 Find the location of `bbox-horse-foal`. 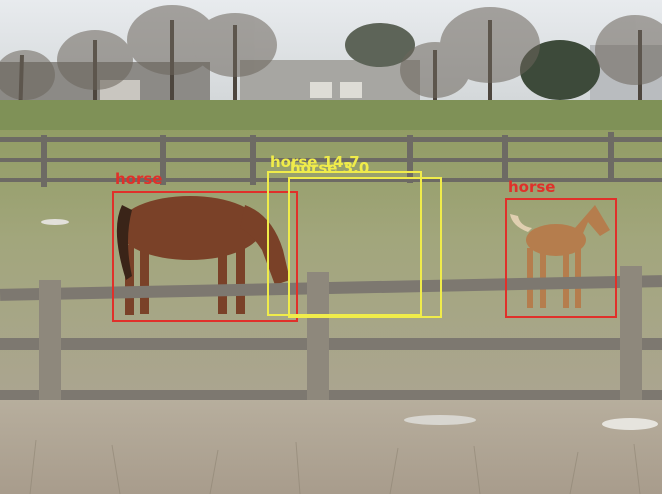

bbox-horse-foal is located at coordinates (561, 258).